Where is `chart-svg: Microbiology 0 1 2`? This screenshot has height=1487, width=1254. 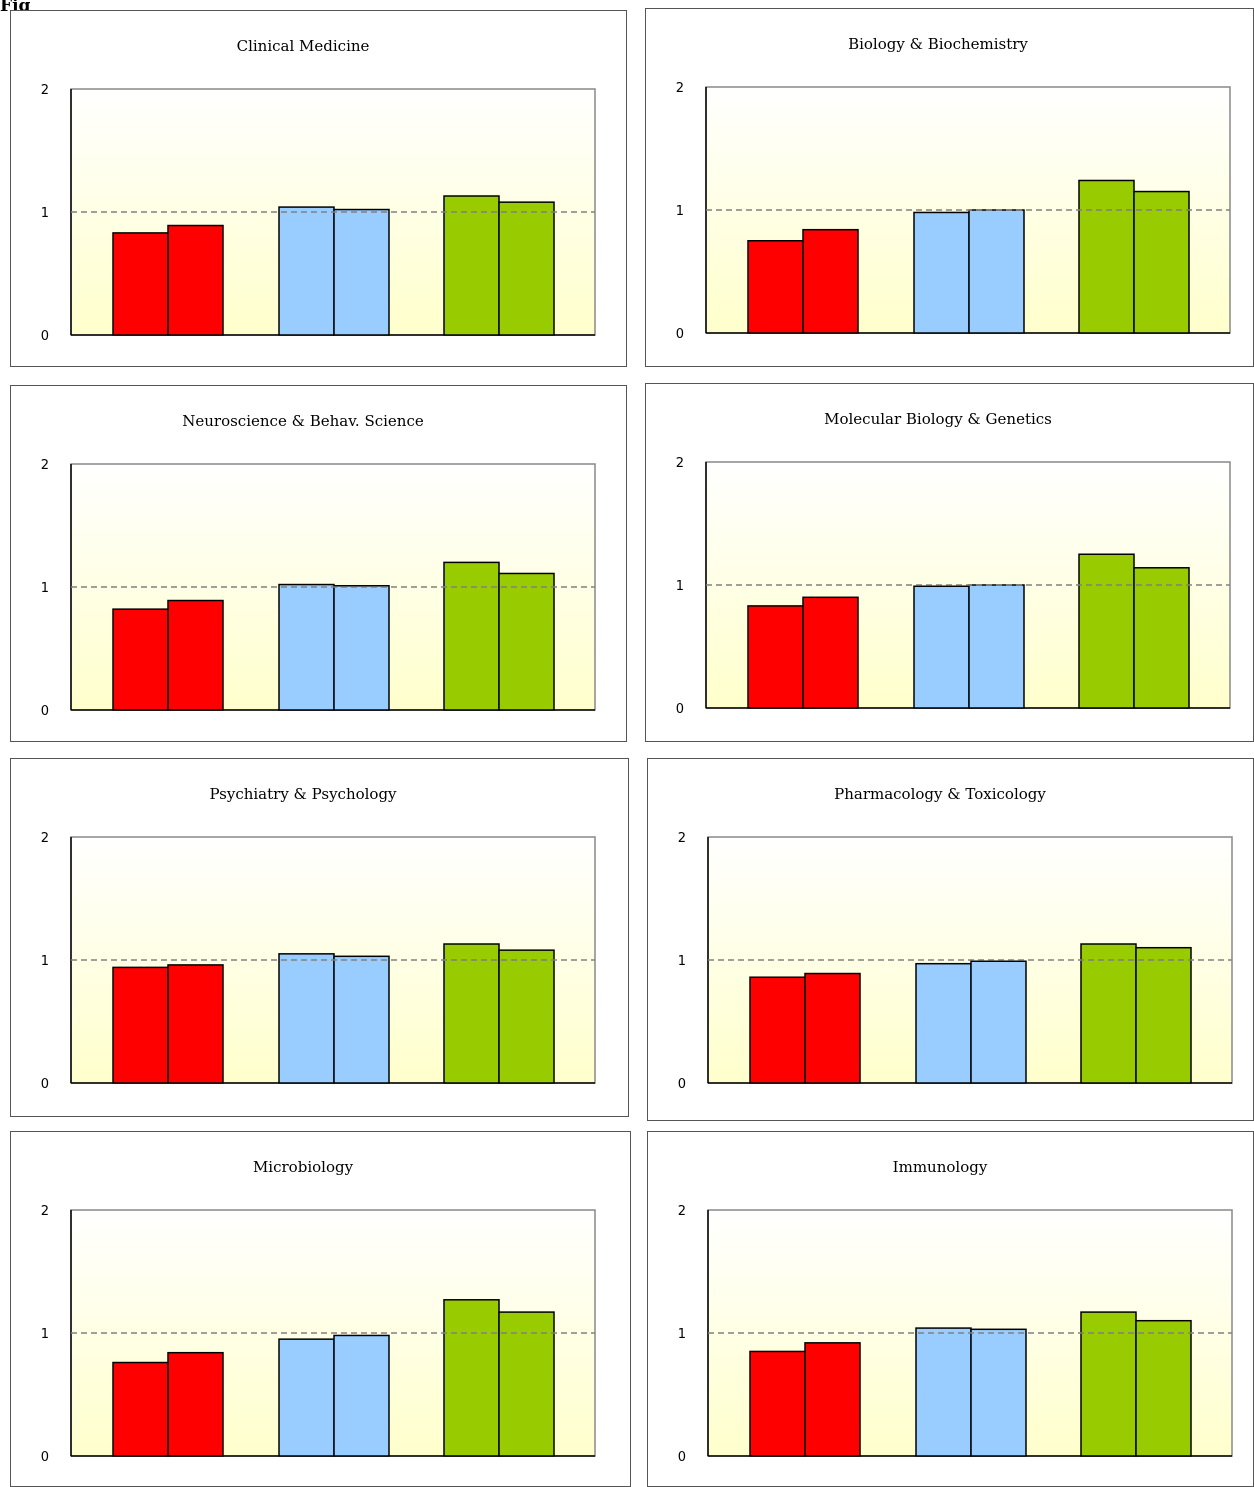 chart-svg: Microbiology 0 1 2 is located at coordinates (318, 1311).